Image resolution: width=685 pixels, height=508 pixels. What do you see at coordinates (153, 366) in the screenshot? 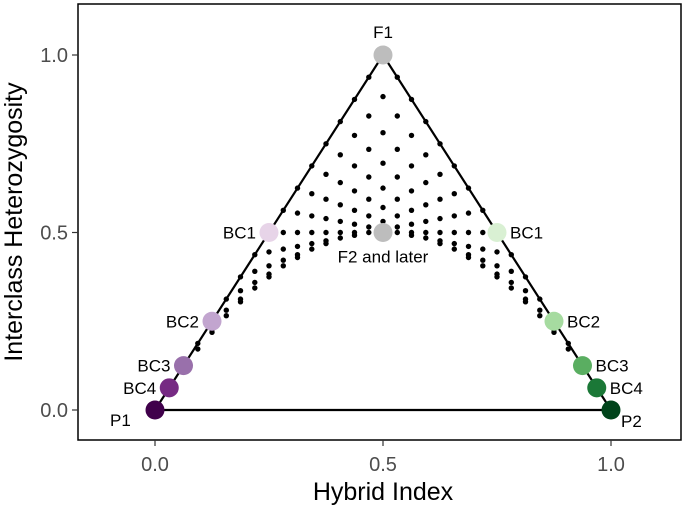
I see `class-label: BC3` at bounding box center [153, 366].